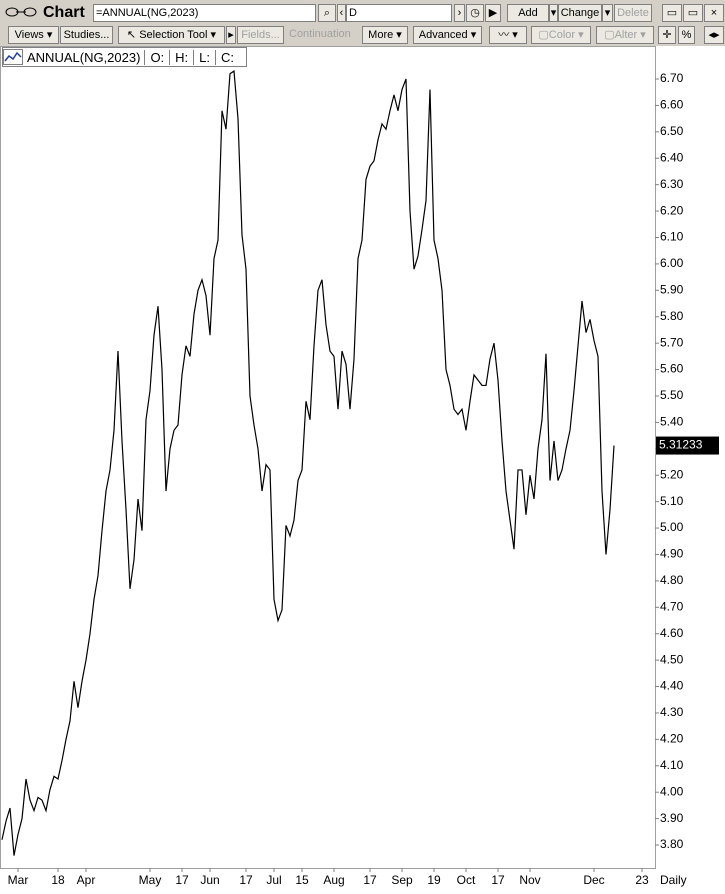 Image resolution: width=725 pixels, height=894 pixels. What do you see at coordinates (672, 844) in the screenshot?
I see `y-tick-label: 3.80` at bounding box center [672, 844].